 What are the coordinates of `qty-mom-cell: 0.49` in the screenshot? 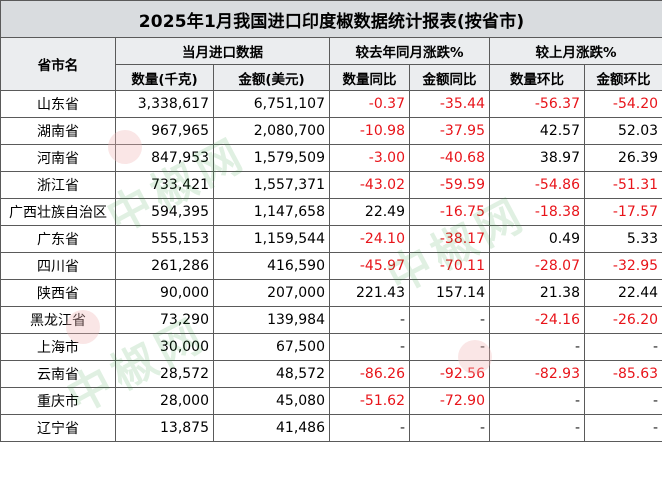 It's located at (537, 239).